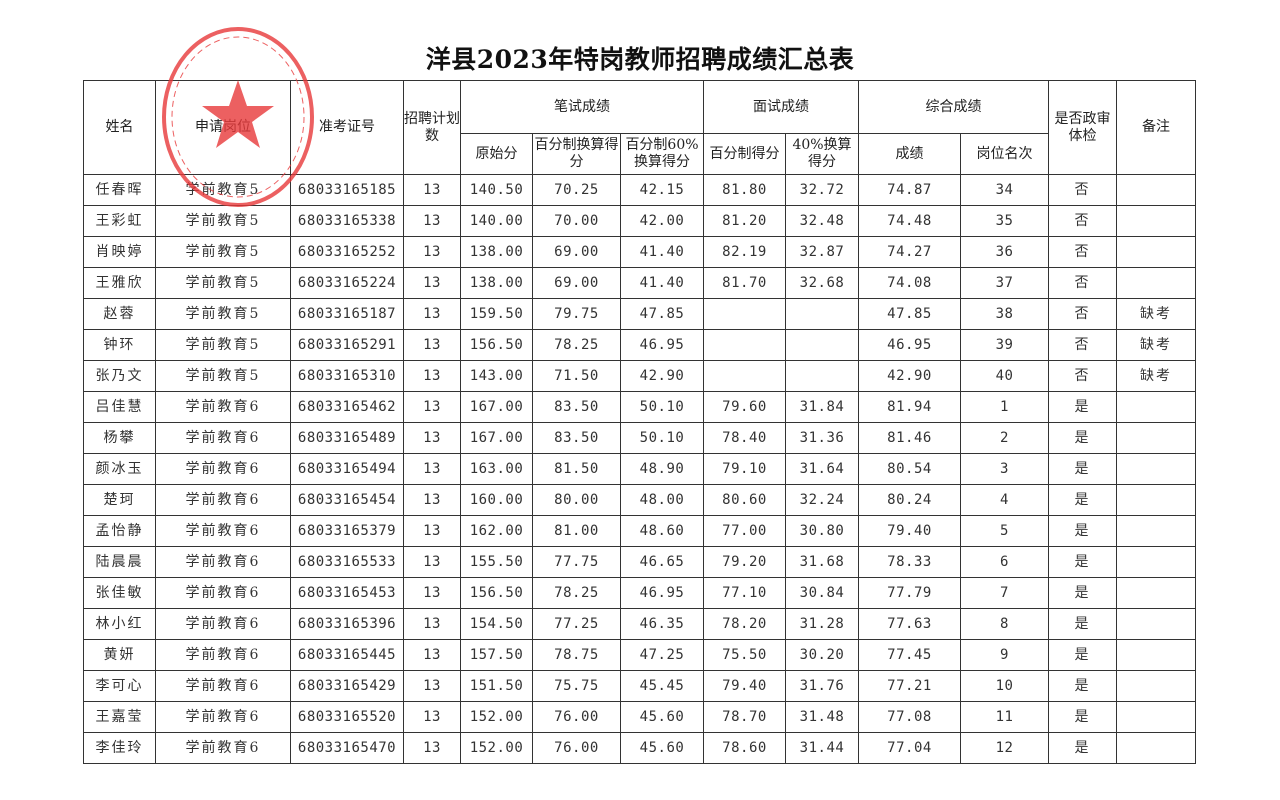  What do you see at coordinates (347, 531) in the screenshot?
I see `cell-exam-id: 68033165379` at bounding box center [347, 531].